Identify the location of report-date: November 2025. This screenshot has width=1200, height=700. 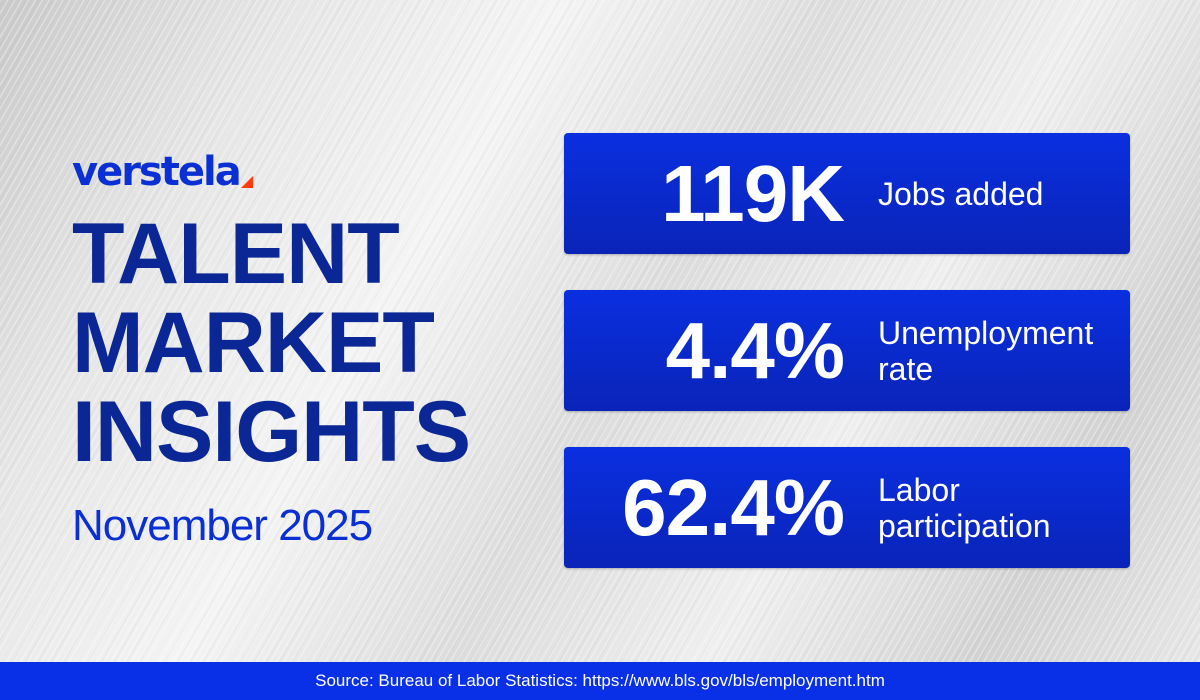
(222, 525).